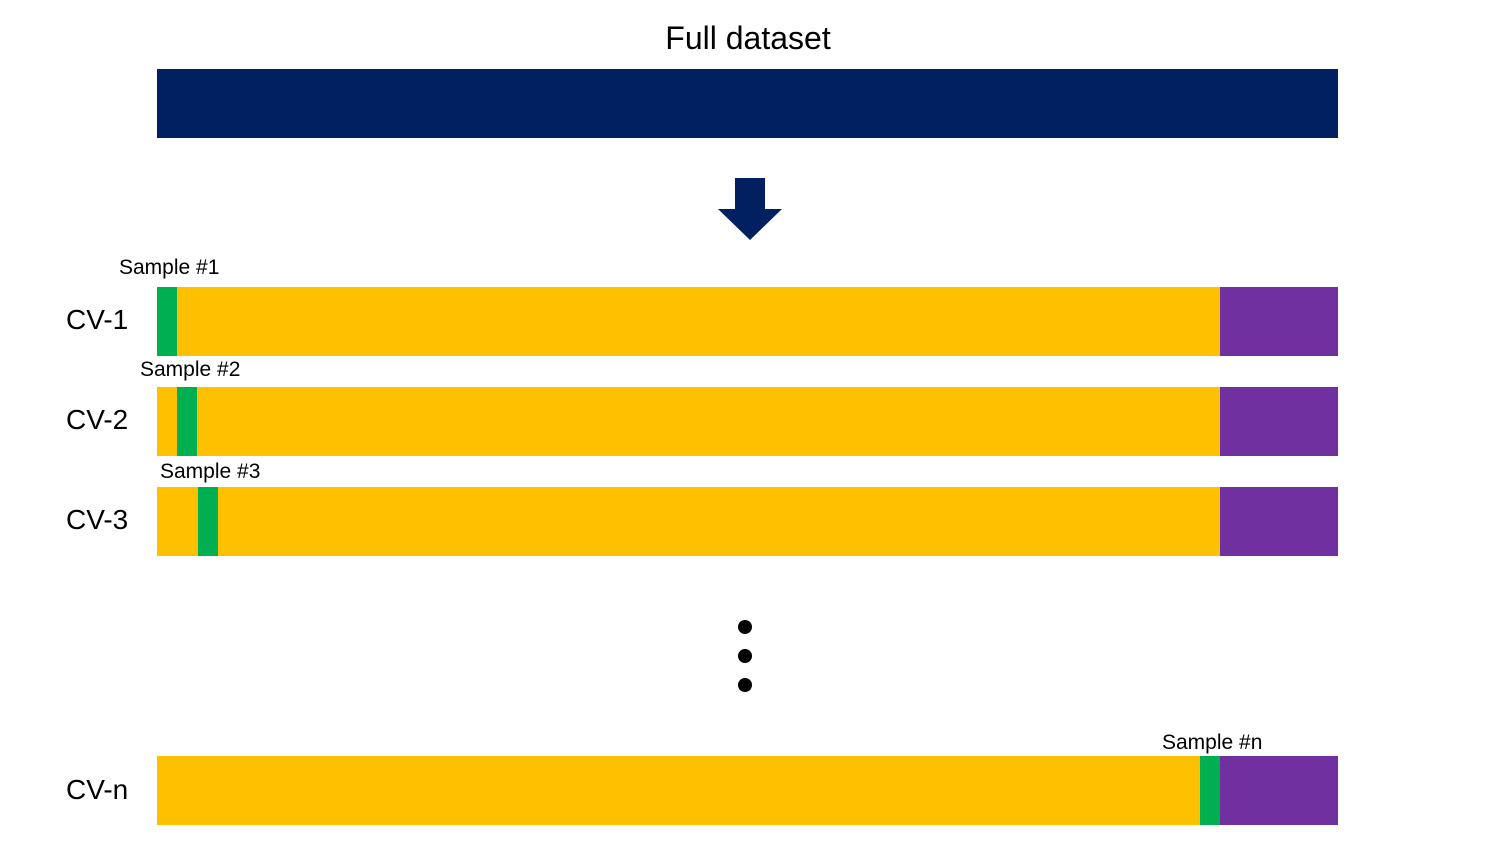  I want to click on diagram-title: Full dataset, so click(748, 38).